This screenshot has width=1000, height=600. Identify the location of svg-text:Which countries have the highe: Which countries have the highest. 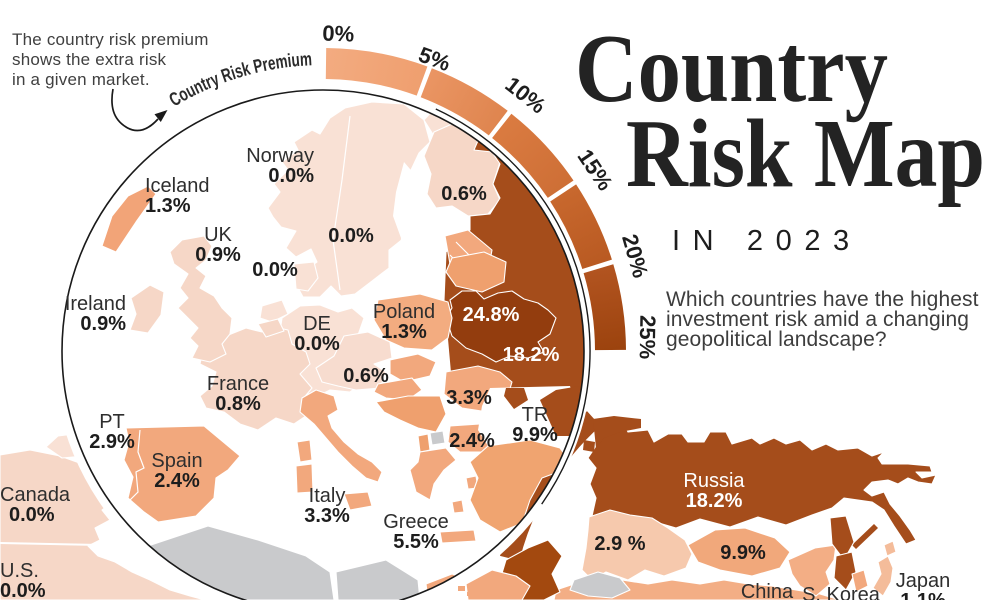
(822, 299).